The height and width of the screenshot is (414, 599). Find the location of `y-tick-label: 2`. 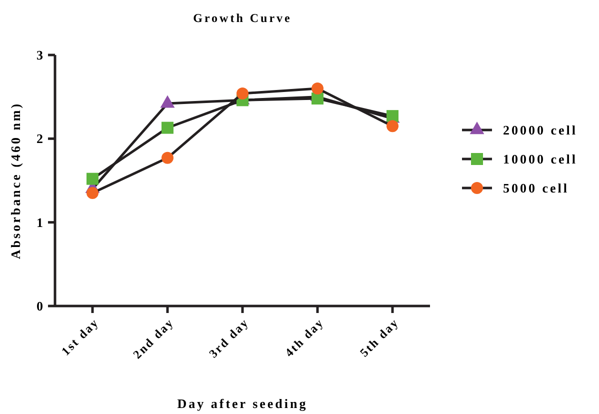

y-tick-label: 2 is located at coordinates (39, 138).